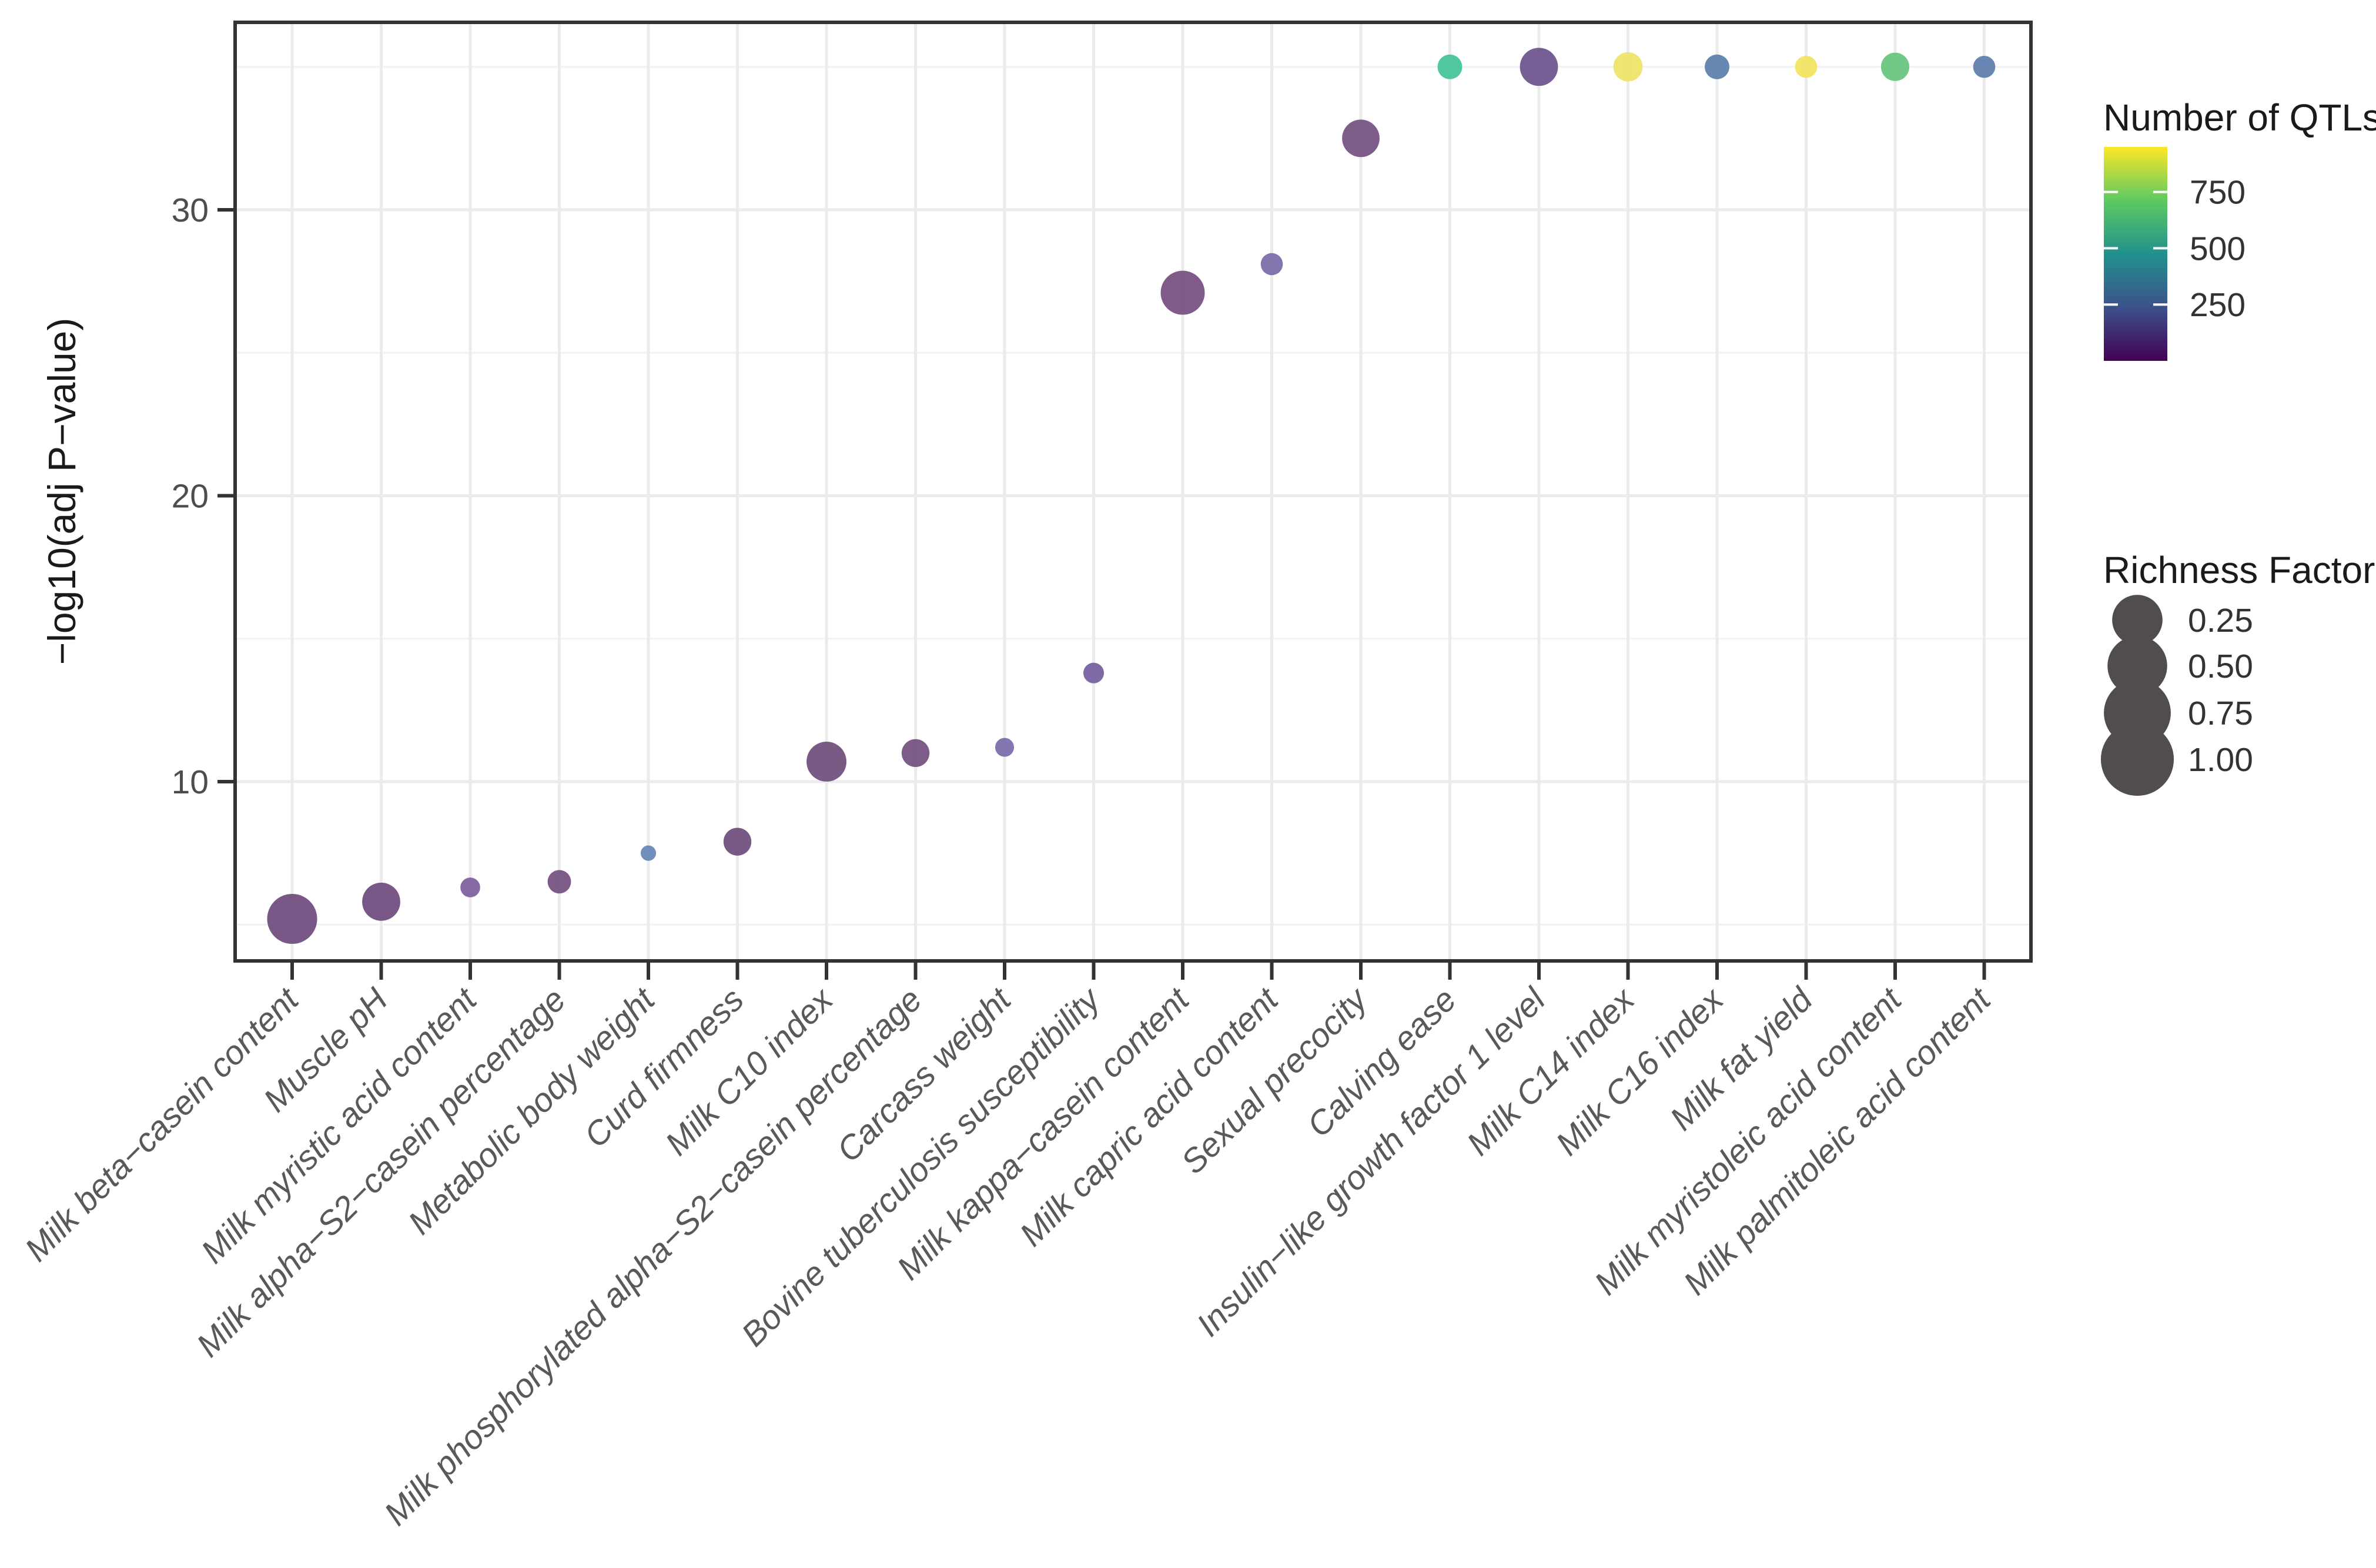 Image resolution: width=2376 pixels, height=1568 pixels. Describe the element at coordinates (2239, 118) in the screenshot. I see `color-legend-title: Number of QTLs` at that location.